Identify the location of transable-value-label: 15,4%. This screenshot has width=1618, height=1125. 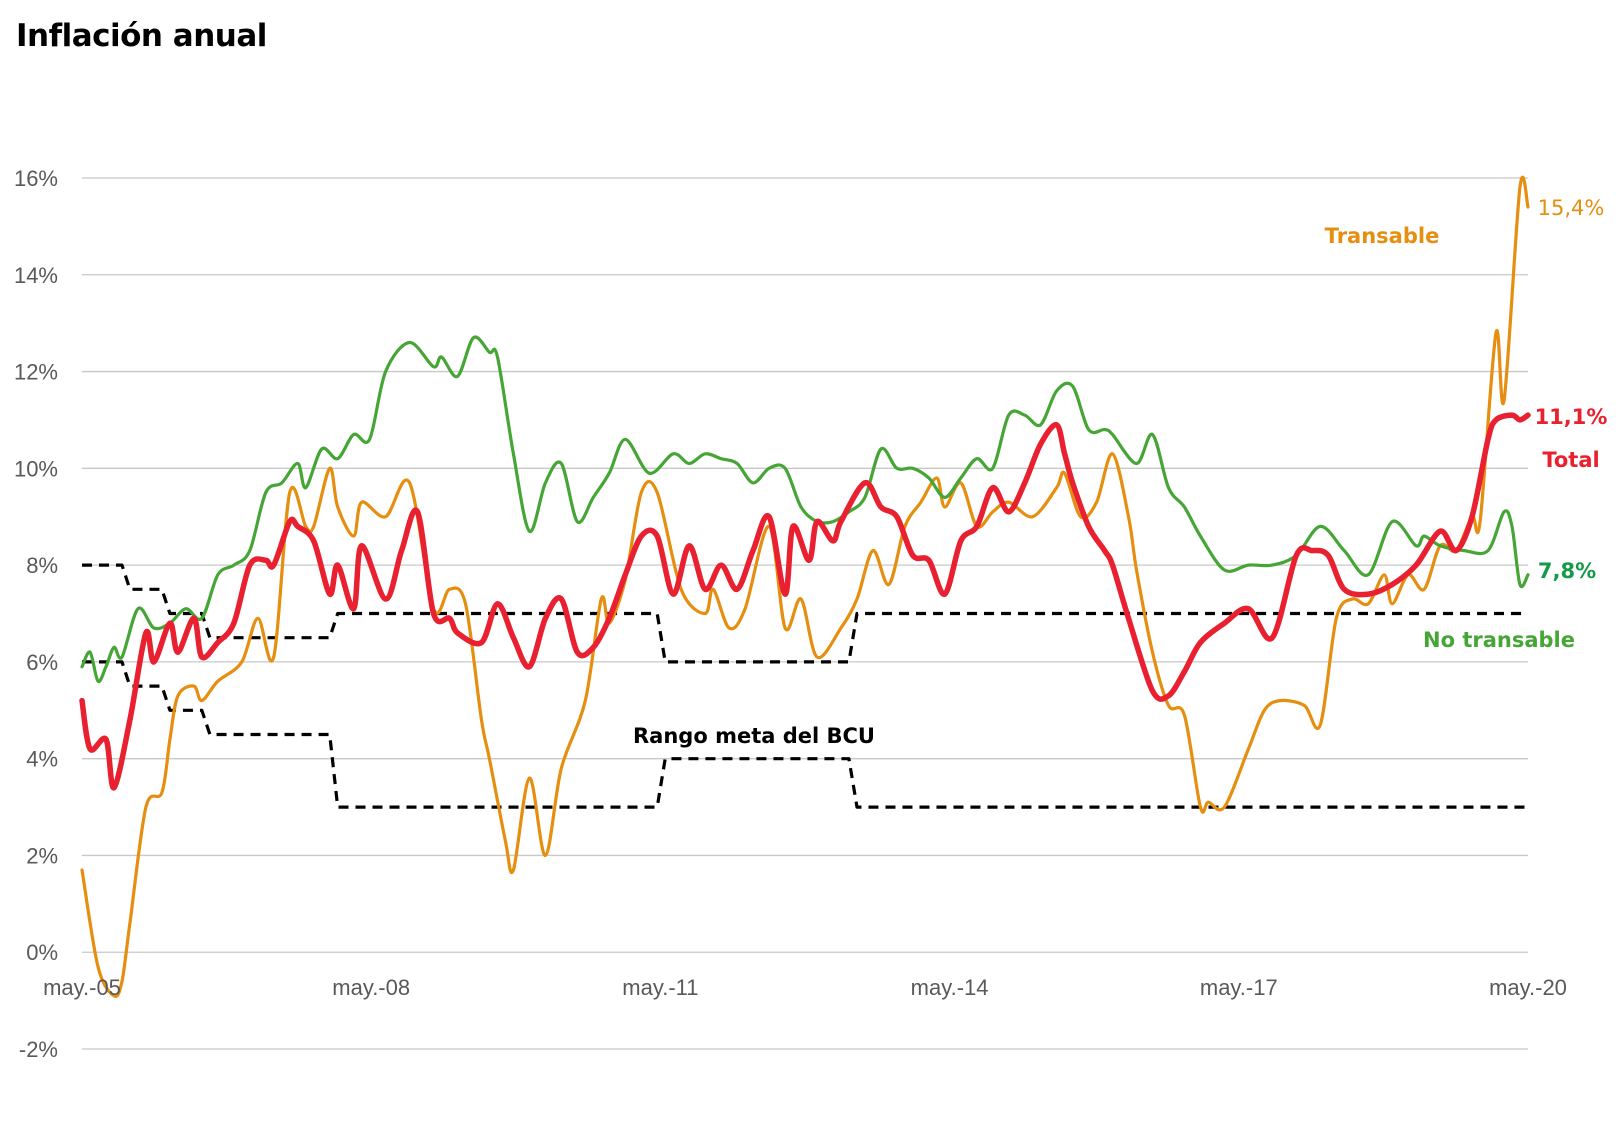
(1571, 208).